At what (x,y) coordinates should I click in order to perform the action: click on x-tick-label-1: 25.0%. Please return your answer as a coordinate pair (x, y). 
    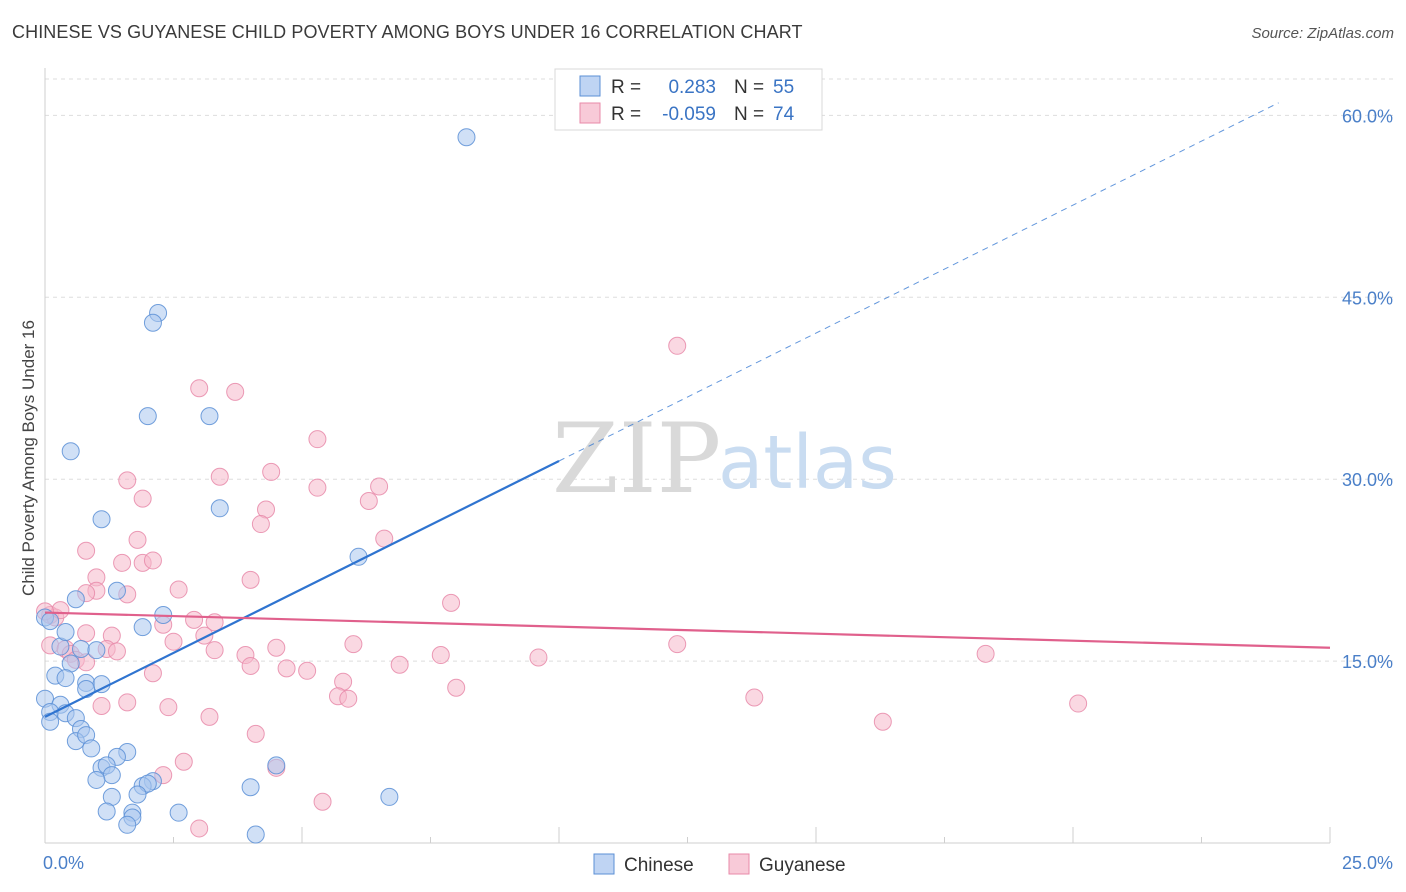
    Looking at the image, I should click on (1367, 863).